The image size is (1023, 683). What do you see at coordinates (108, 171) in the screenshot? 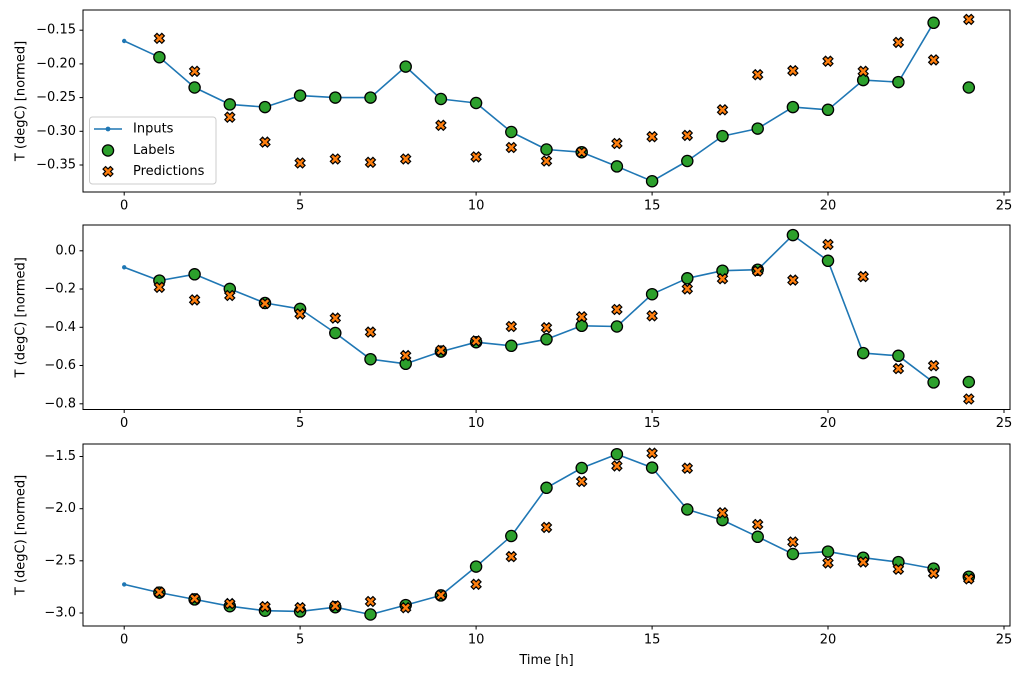
I see `predictions-x-swatch` at bounding box center [108, 171].